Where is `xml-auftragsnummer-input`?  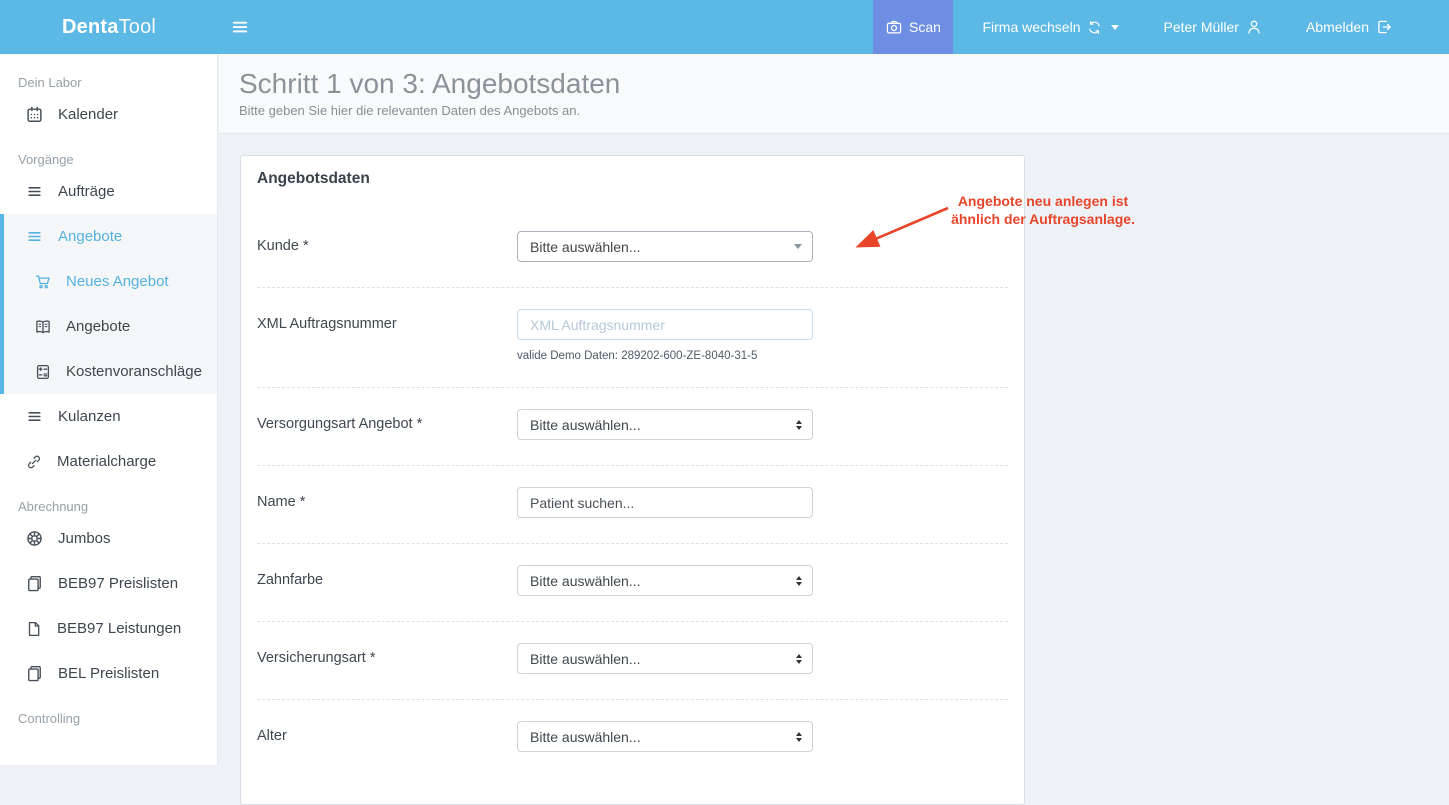 xml-auftragsnummer-input is located at coordinates (665, 324).